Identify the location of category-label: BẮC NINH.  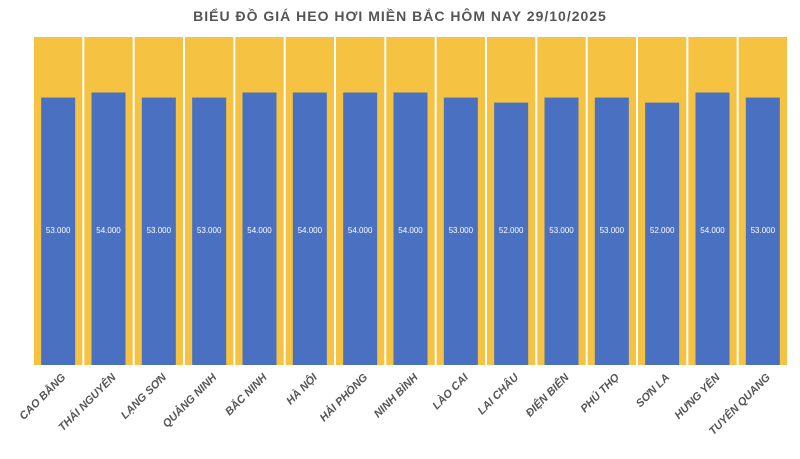
(246, 394).